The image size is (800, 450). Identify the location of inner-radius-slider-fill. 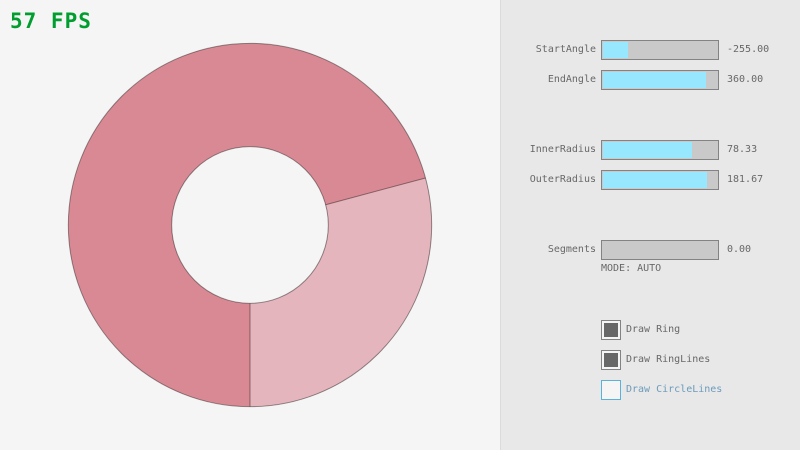
(648, 150).